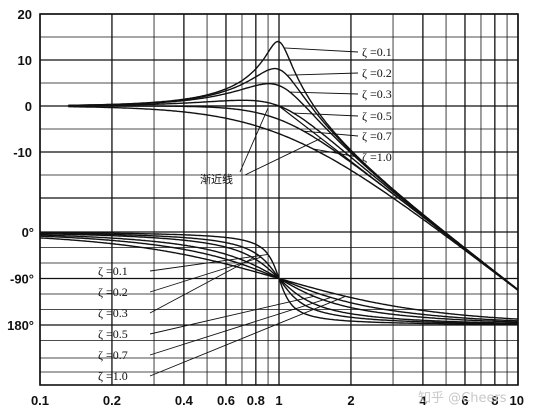  Describe the element at coordinates (40, 400) in the screenshot. I see `x-tick-label-0: 0.1` at that location.